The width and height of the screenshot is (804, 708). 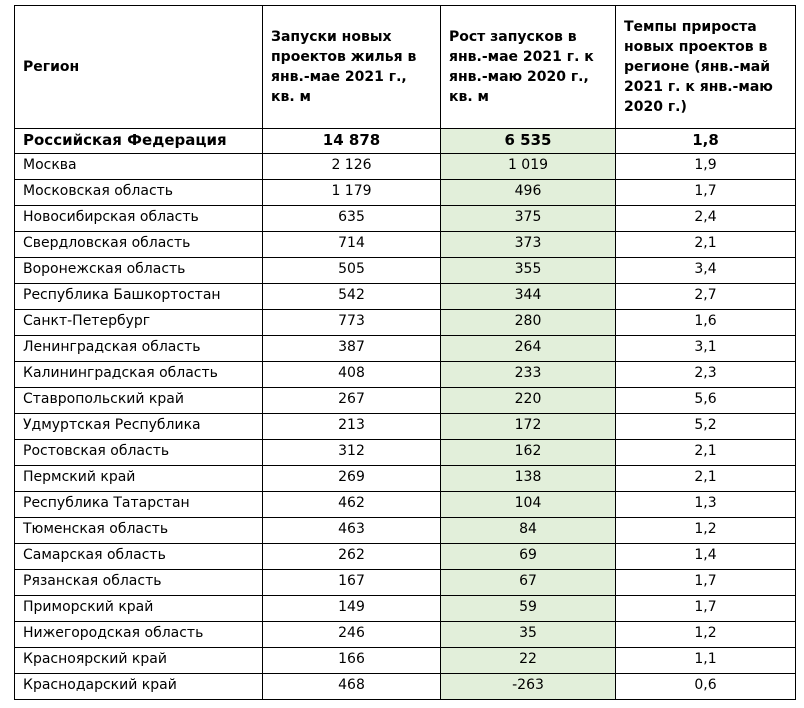 What do you see at coordinates (528, 426) in the screenshot?
I see `value-cell: 172` at bounding box center [528, 426].